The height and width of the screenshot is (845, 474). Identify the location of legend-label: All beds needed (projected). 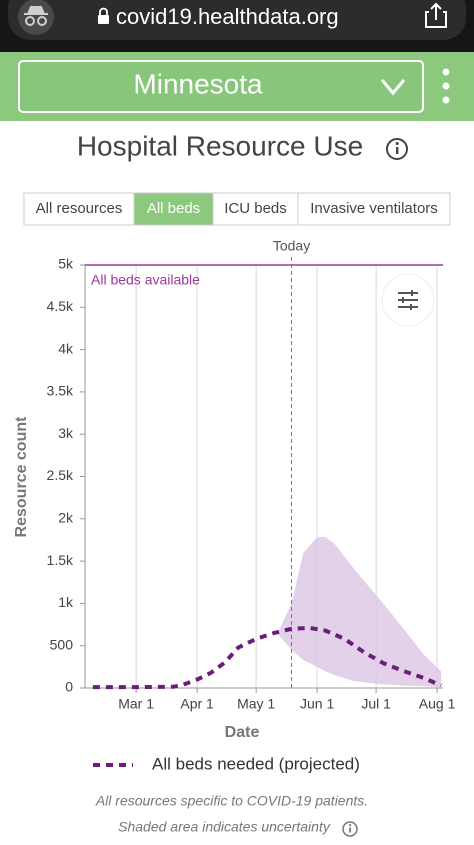
(256, 763).